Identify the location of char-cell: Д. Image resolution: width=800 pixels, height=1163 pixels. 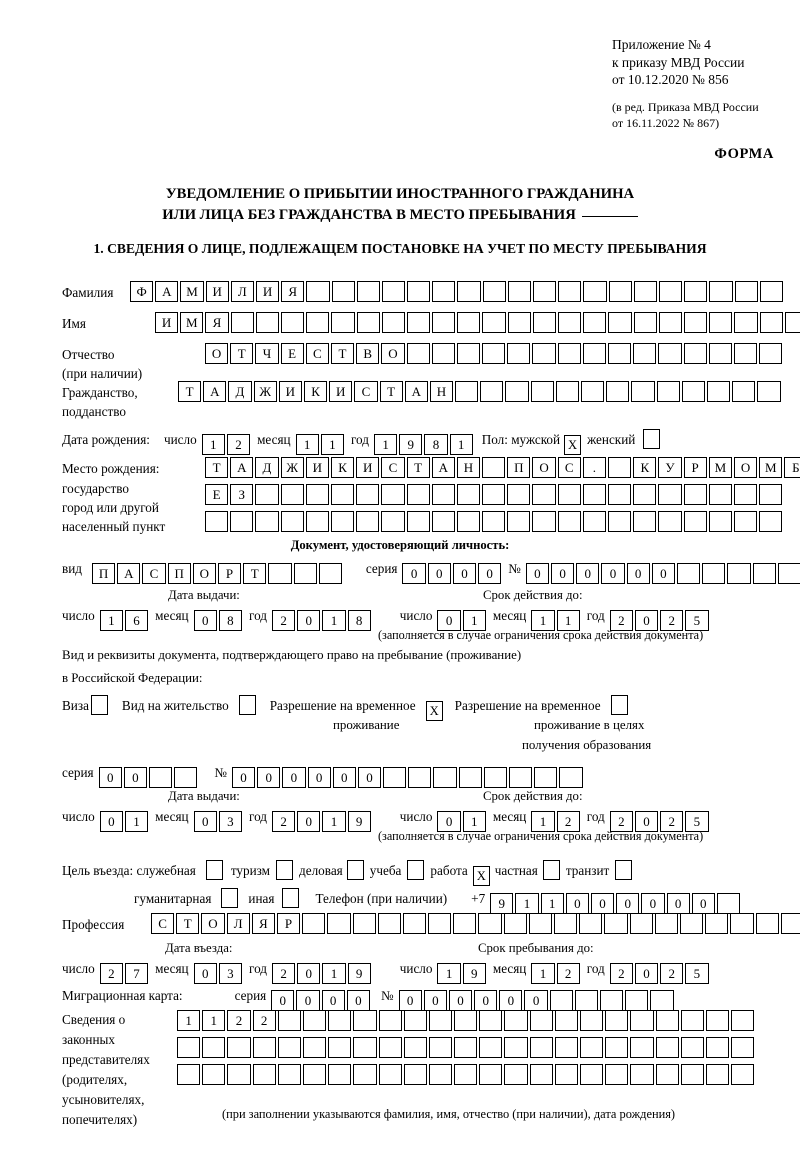
(240, 391).